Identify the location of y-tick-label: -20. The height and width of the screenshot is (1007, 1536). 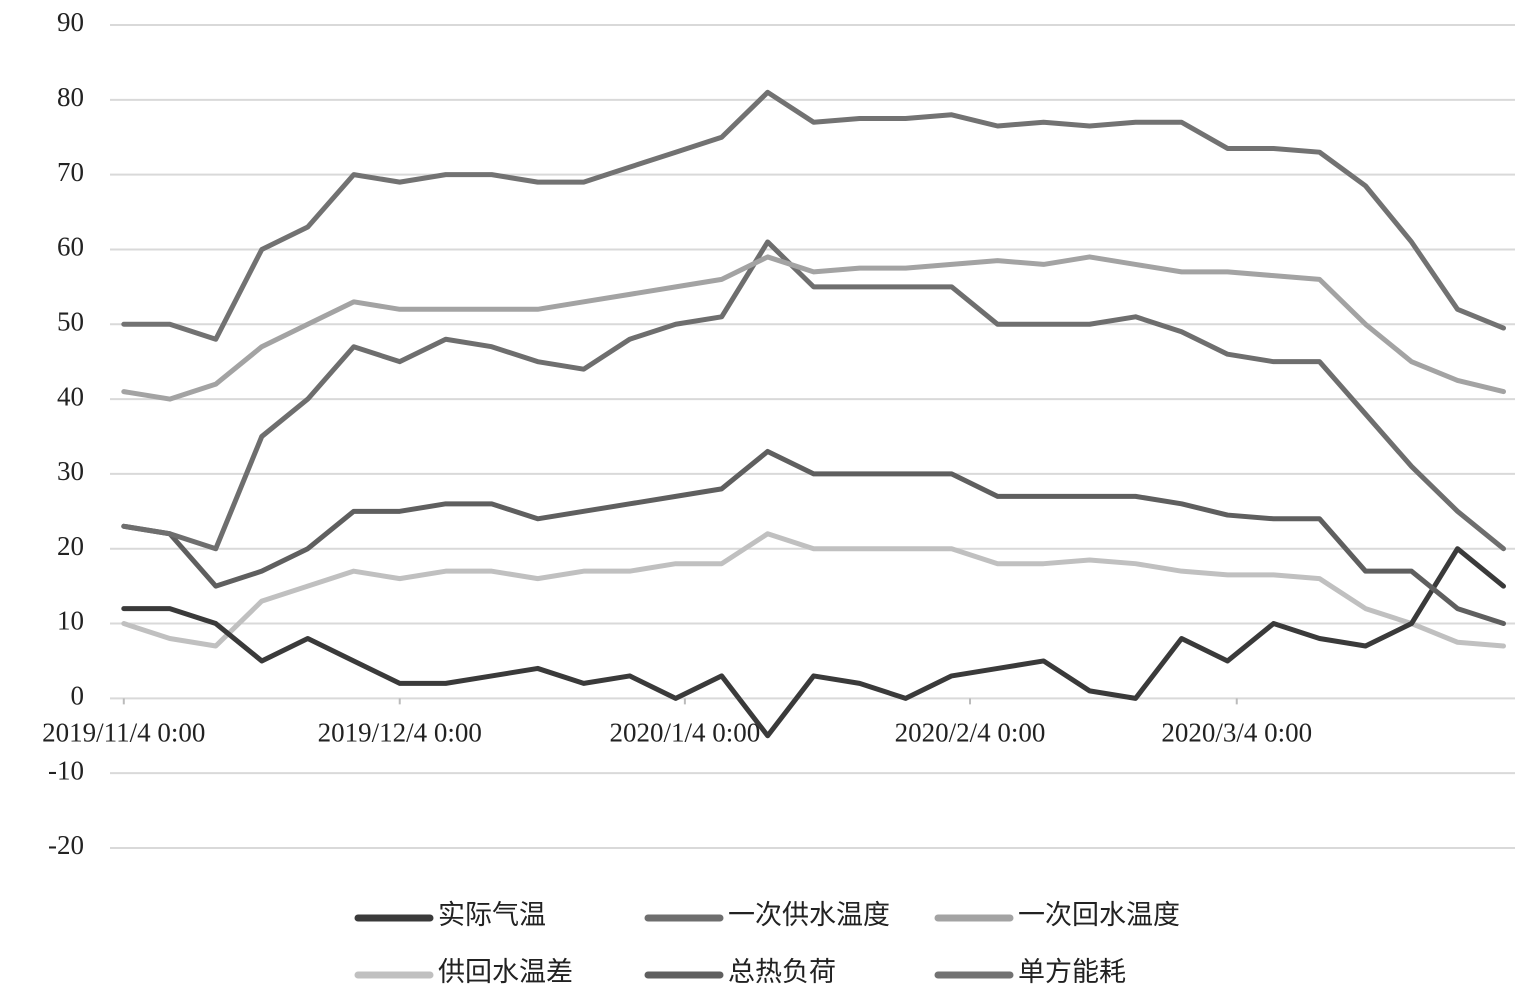
(66, 845).